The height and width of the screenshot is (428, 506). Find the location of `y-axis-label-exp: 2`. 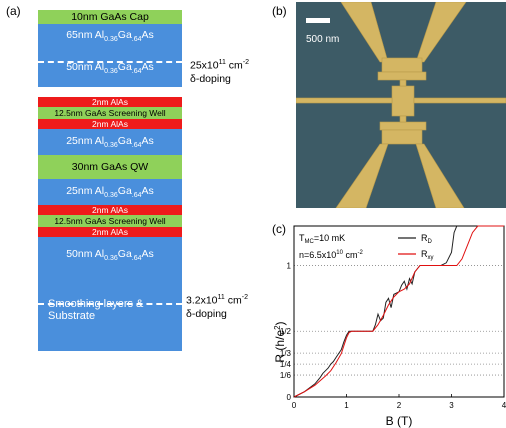

y-axis-label-exp: 2 is located at coordinates (277, 327).